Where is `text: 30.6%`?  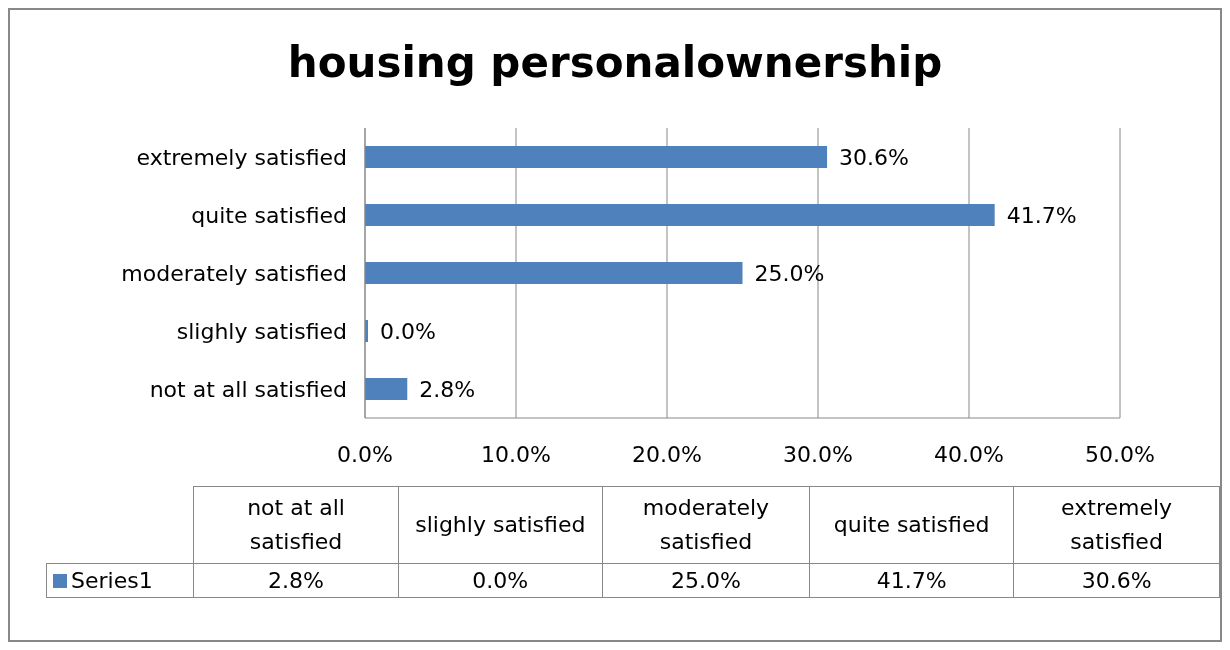 text: 30.6% is located at coordinates (1116, 580).